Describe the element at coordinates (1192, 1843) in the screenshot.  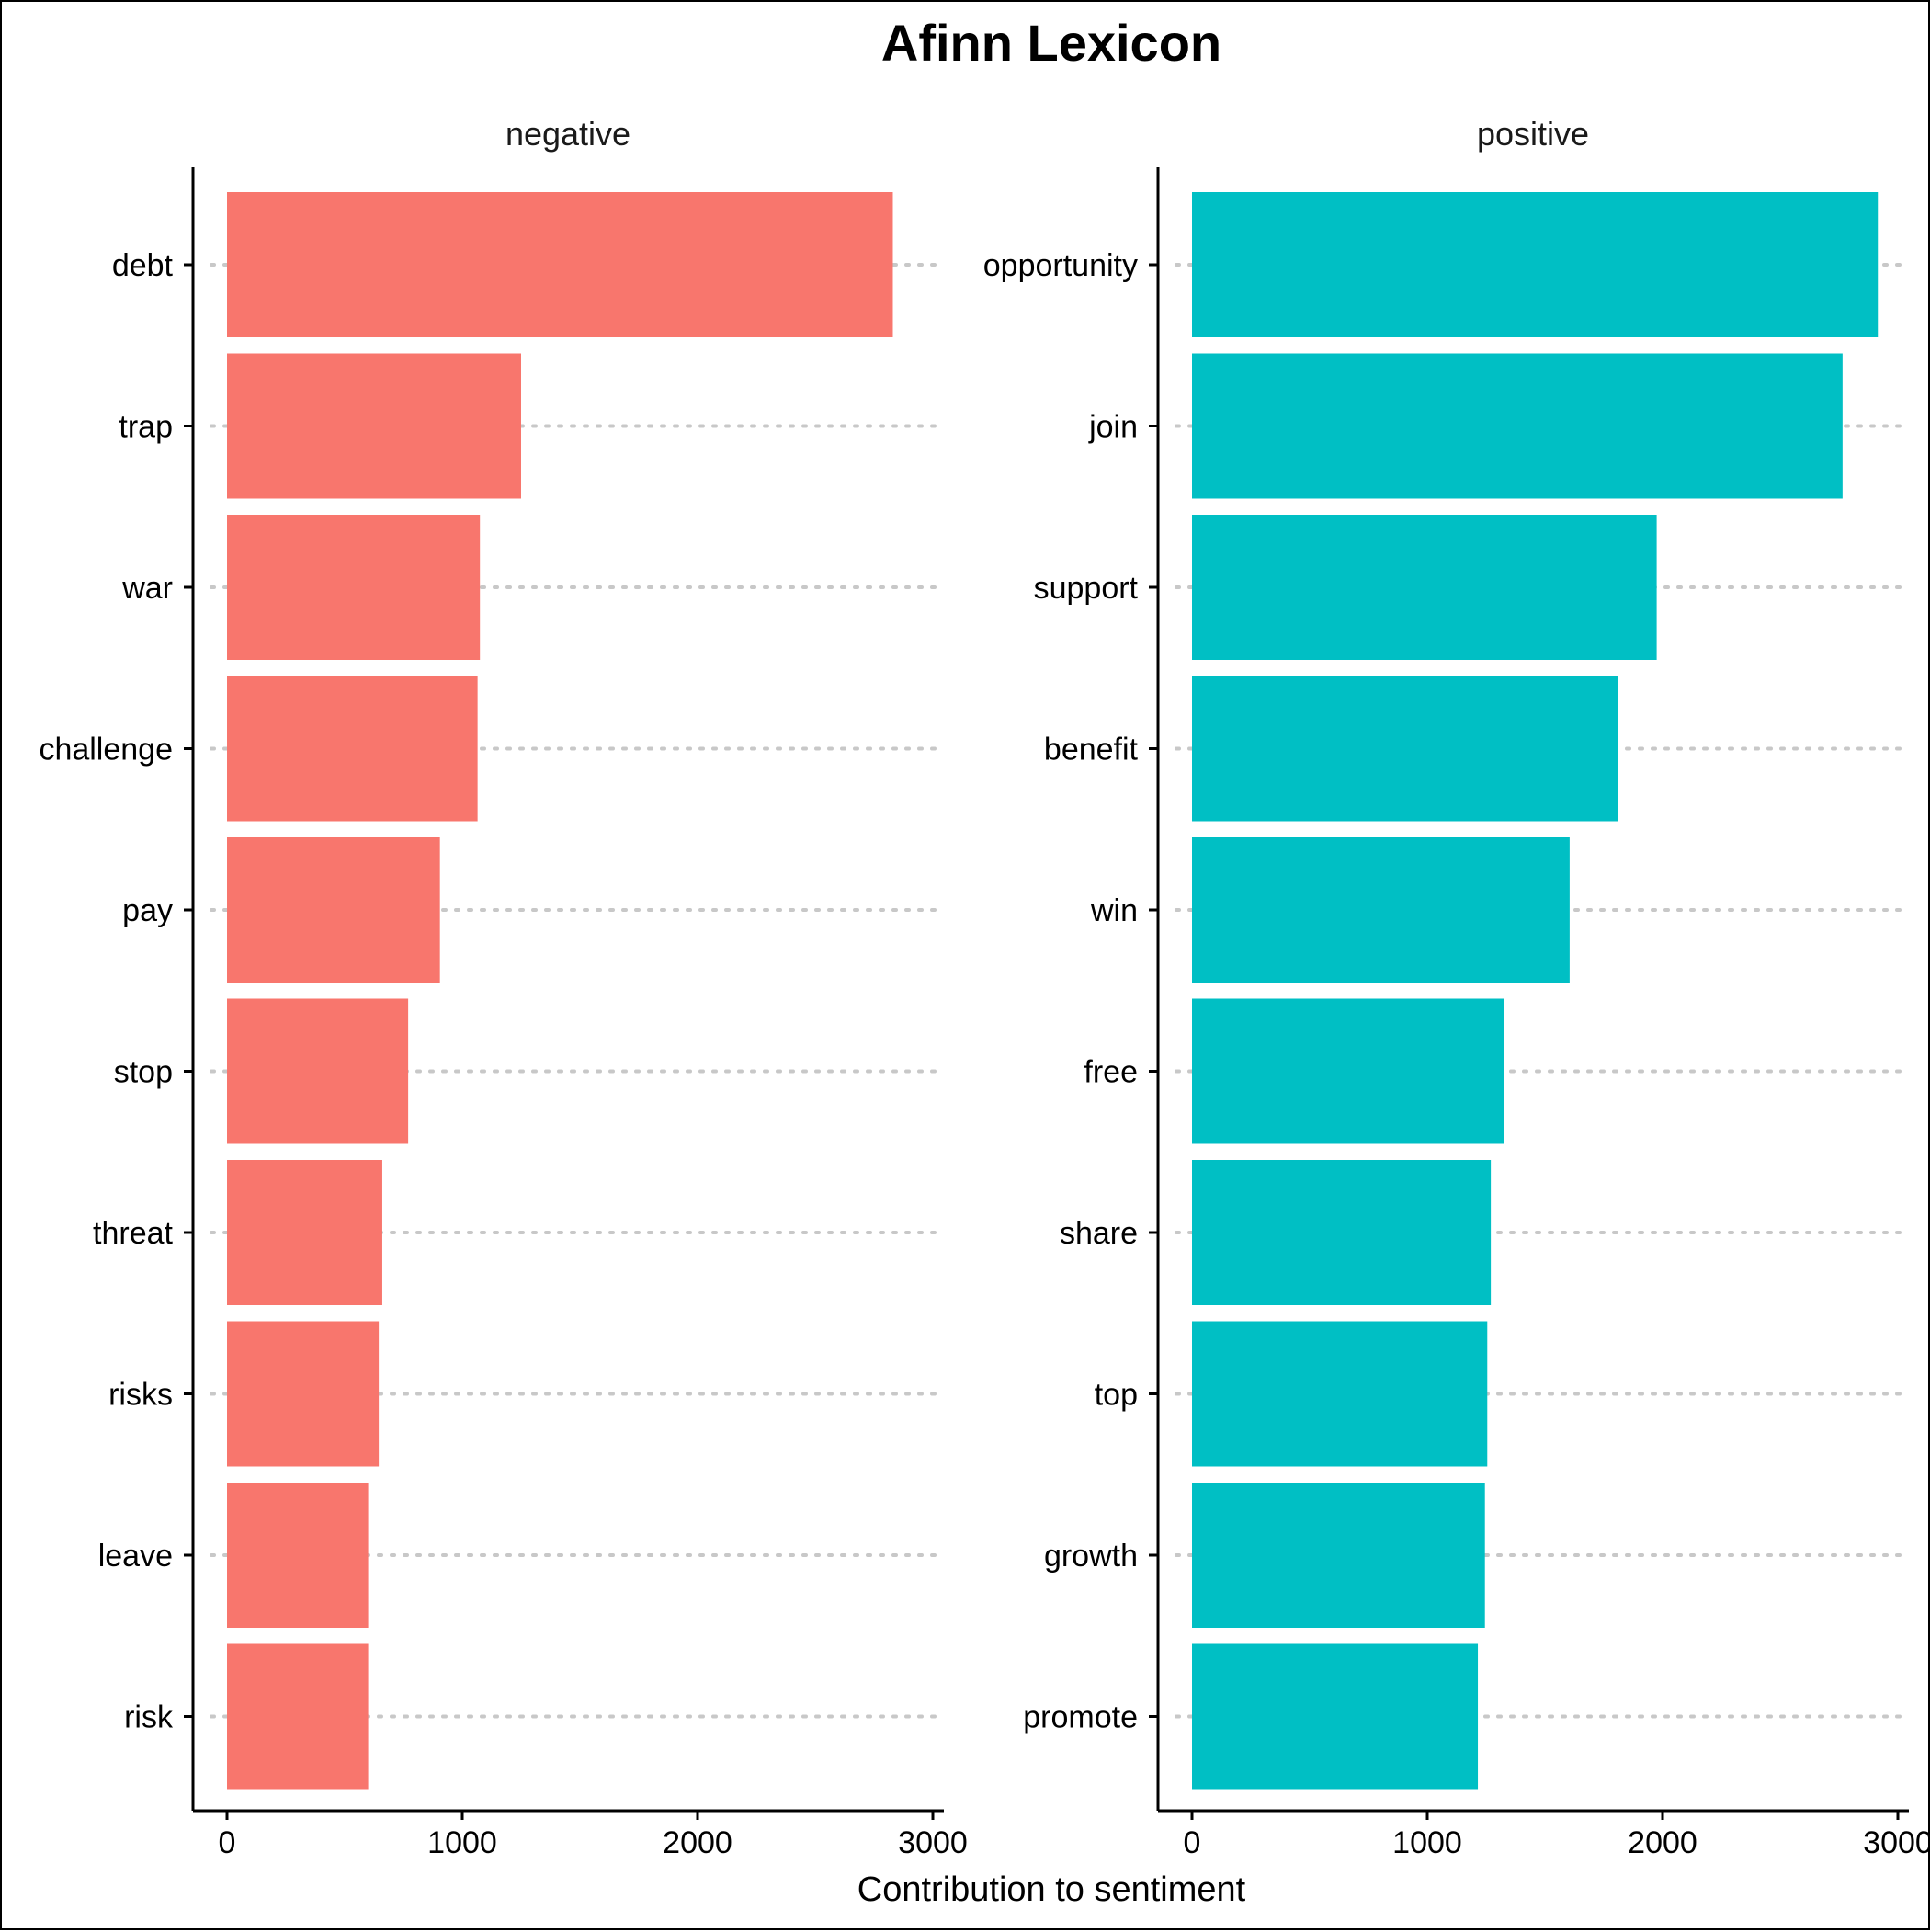
I see `x-tick-label-positive-0: 0` at that location.